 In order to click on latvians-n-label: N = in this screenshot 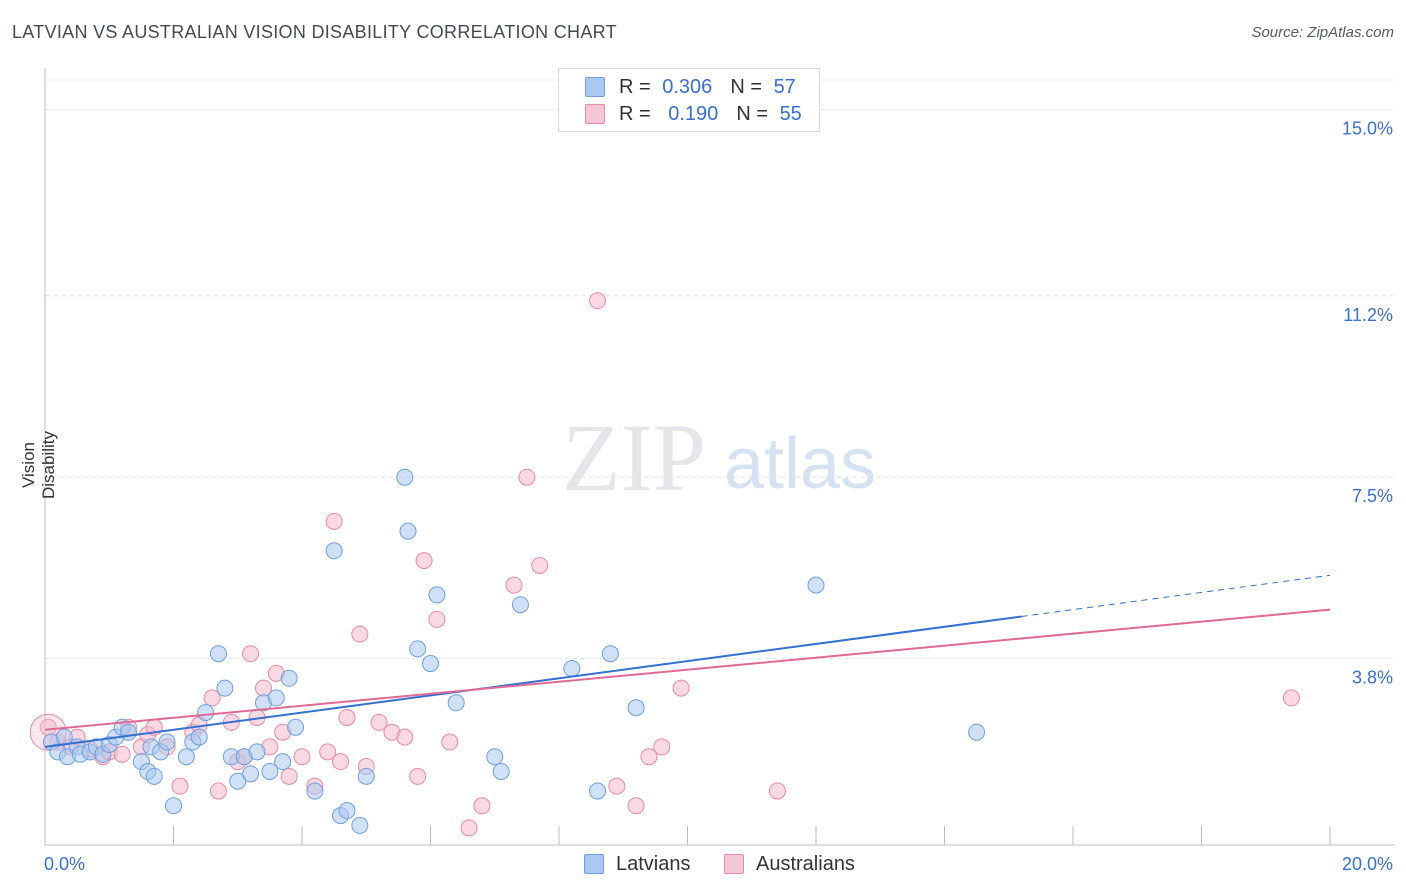, I will do `click(746, 86)`.